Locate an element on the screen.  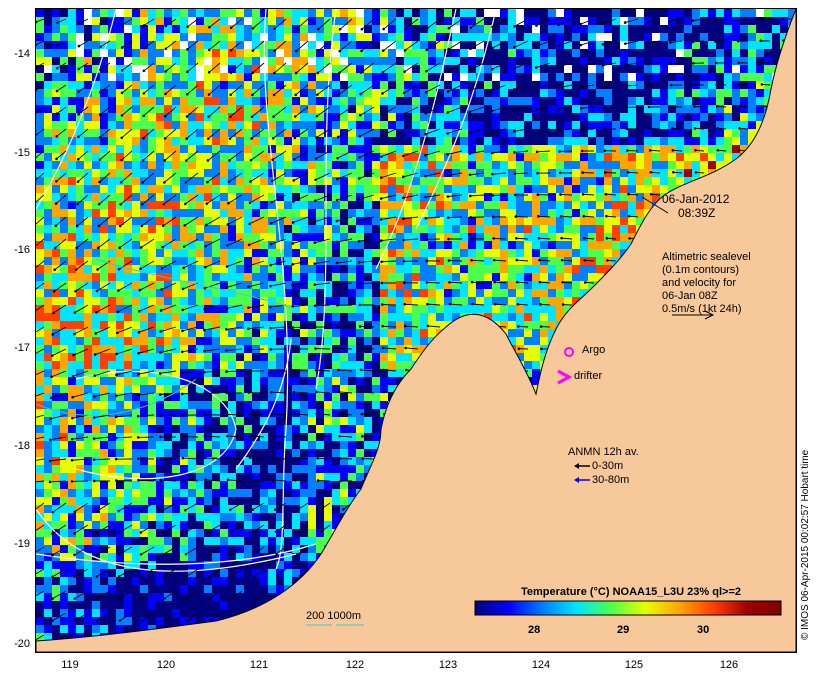
date-pointer-line is located at coordinates (655, 205).